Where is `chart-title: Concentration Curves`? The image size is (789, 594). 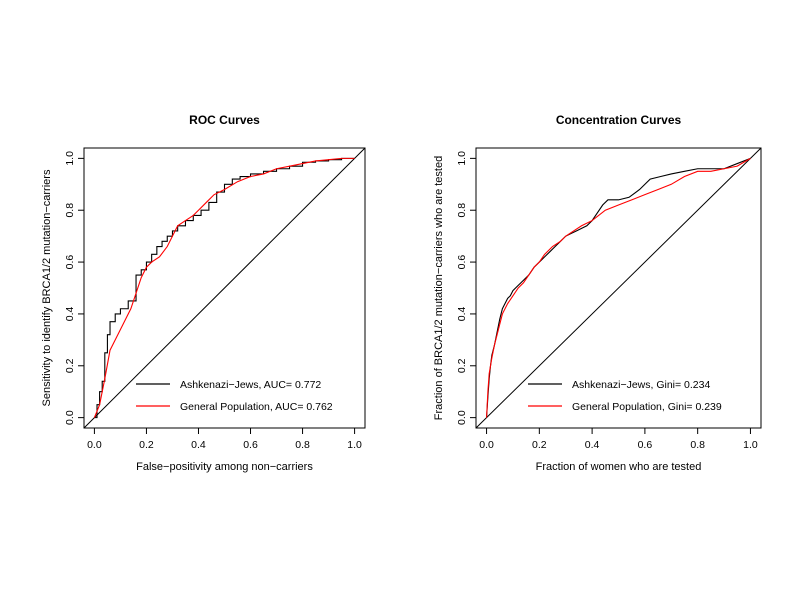 chart-title: Concentration Curves is located at coordinates (619, 120).